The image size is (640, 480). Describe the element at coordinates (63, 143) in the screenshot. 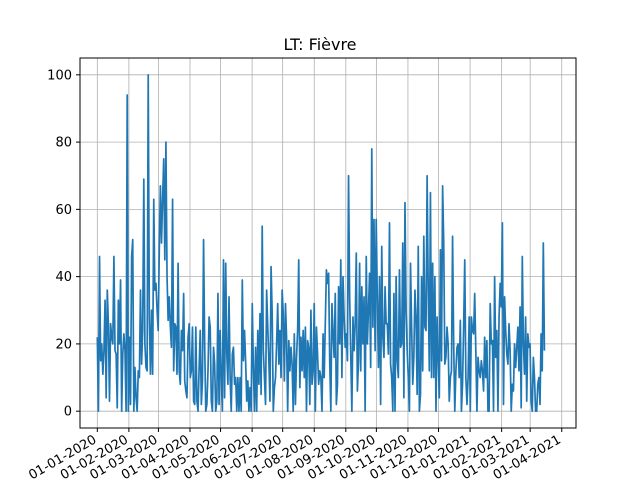

I see `y-tick-label: 80` at that location.